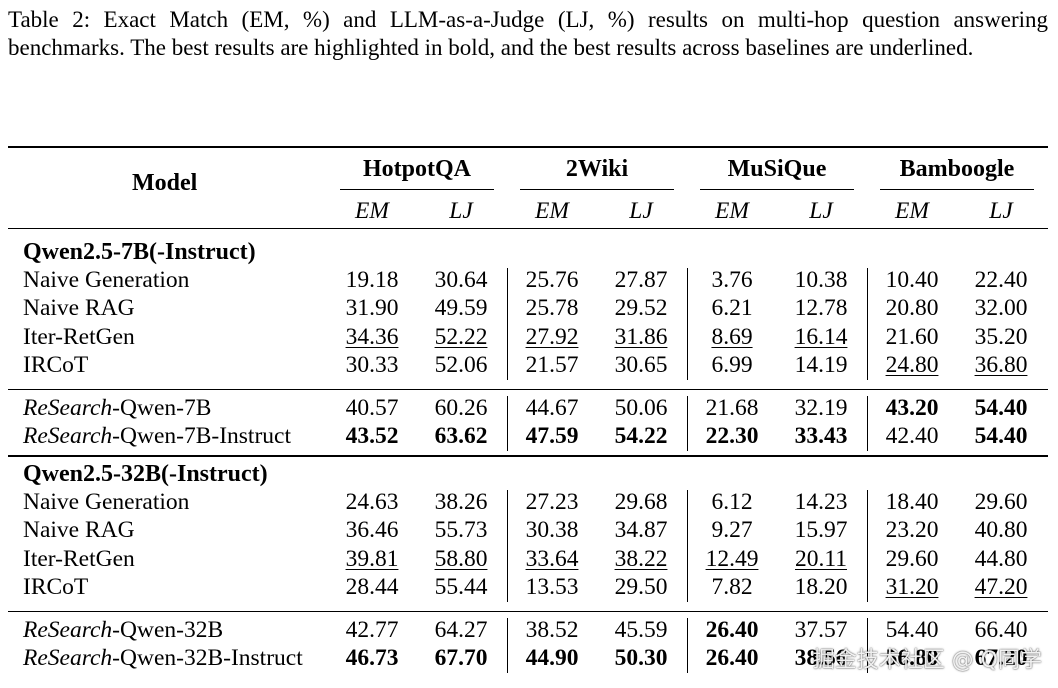 Image resolution: width=1058 pixels, height=688 pixels. Describe the element at coordinates (732, 365) in the screenshot. I see `table-cell: 6.99` at that location.